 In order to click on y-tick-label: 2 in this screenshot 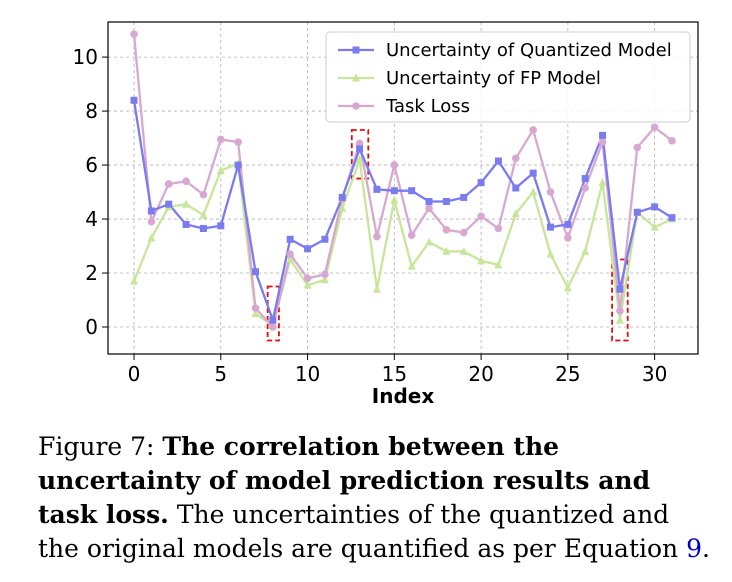, I will do `click(91, 273)`.